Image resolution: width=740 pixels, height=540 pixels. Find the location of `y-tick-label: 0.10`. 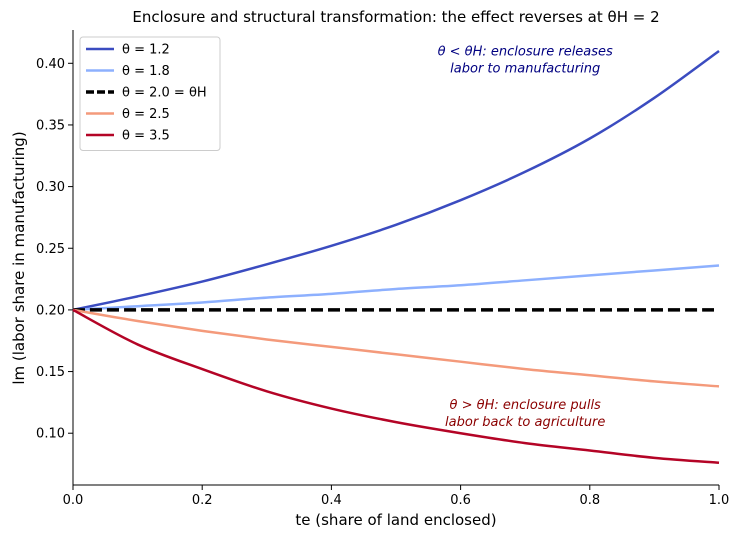

y-tick-label: 0.10 is located at coordinates (50, 434).